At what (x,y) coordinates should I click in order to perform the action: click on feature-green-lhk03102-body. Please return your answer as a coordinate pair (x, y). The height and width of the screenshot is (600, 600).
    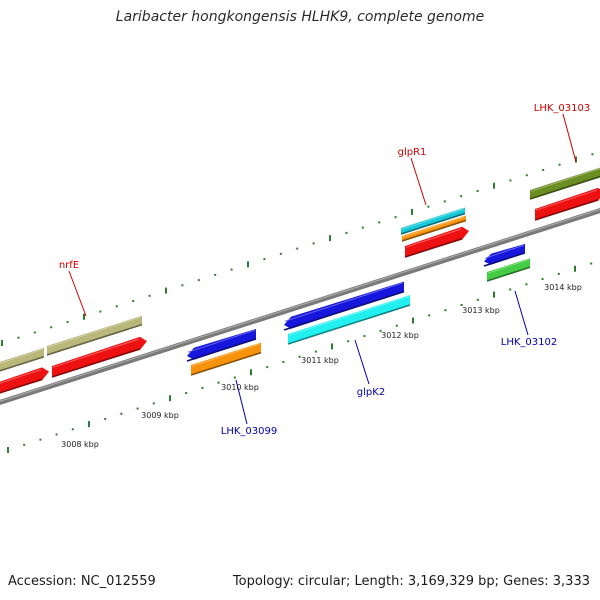
    Looking at the image, I should click on (508, 269).